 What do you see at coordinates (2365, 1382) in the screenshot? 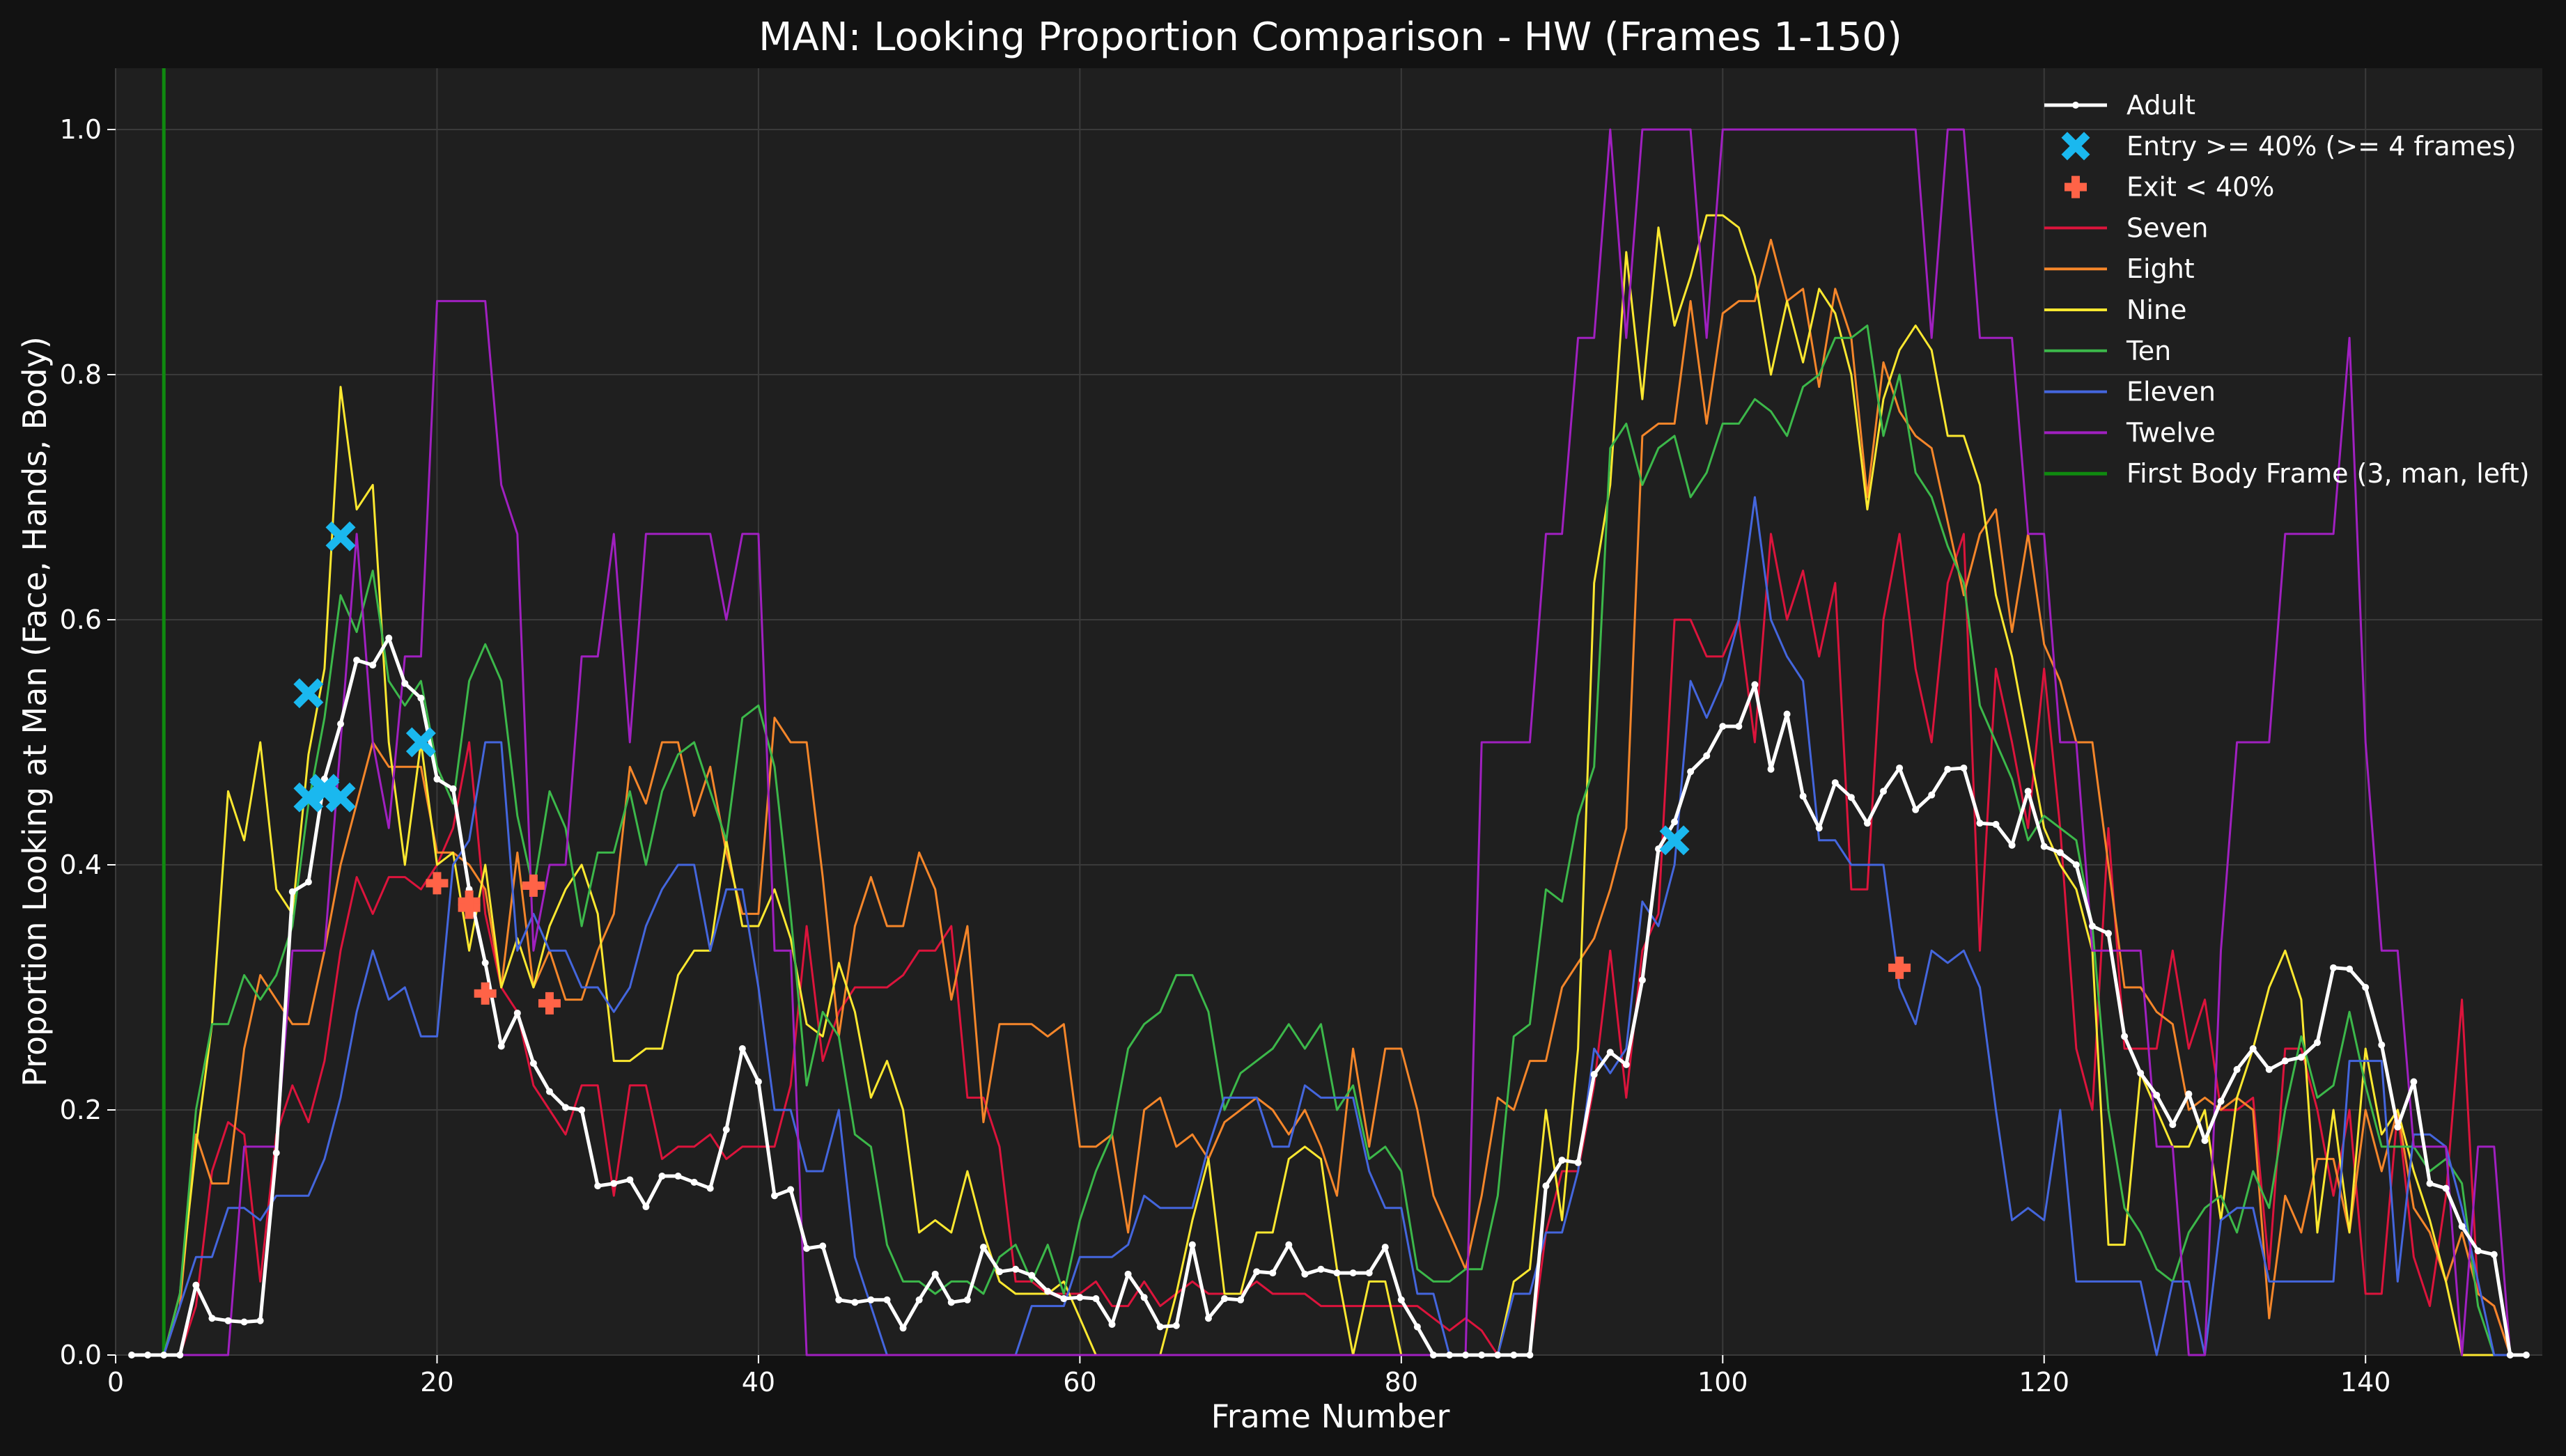
I see `x-tick-label: 140` at bounding box center [2365, 1382].